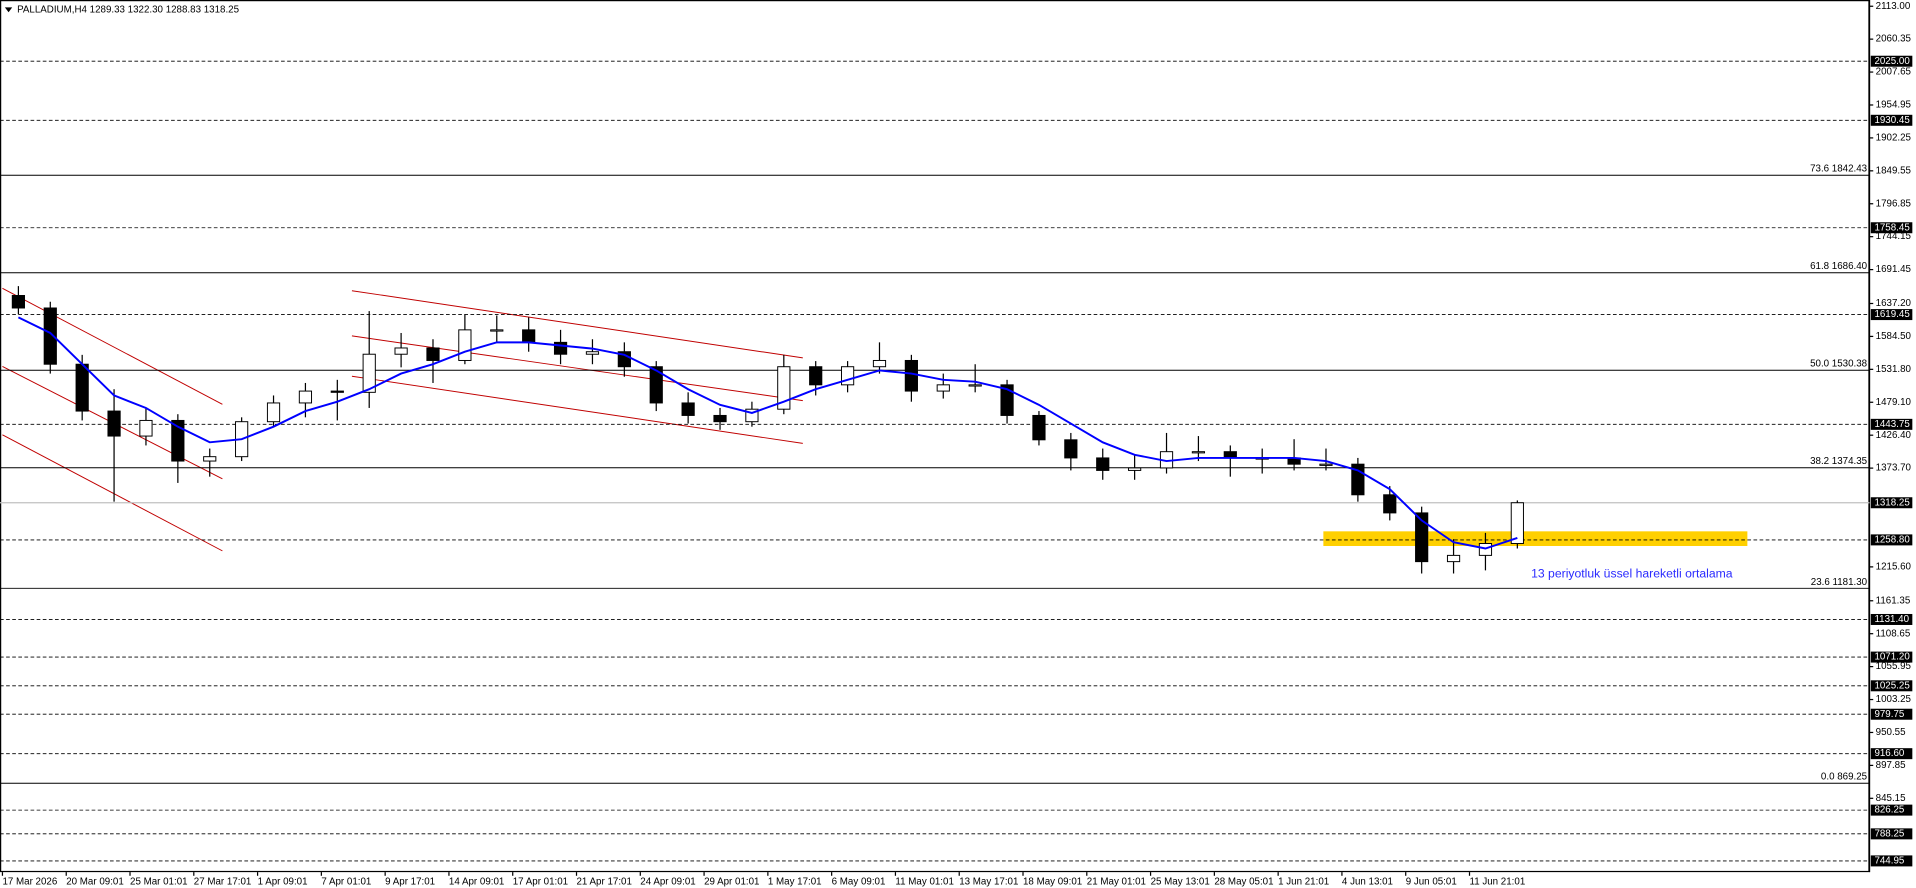  What do you see at coordinates (476, 881) in the screenshot?
I see `x-tick-label: 14 Apr 09:01` at bounding box center [476, 881].